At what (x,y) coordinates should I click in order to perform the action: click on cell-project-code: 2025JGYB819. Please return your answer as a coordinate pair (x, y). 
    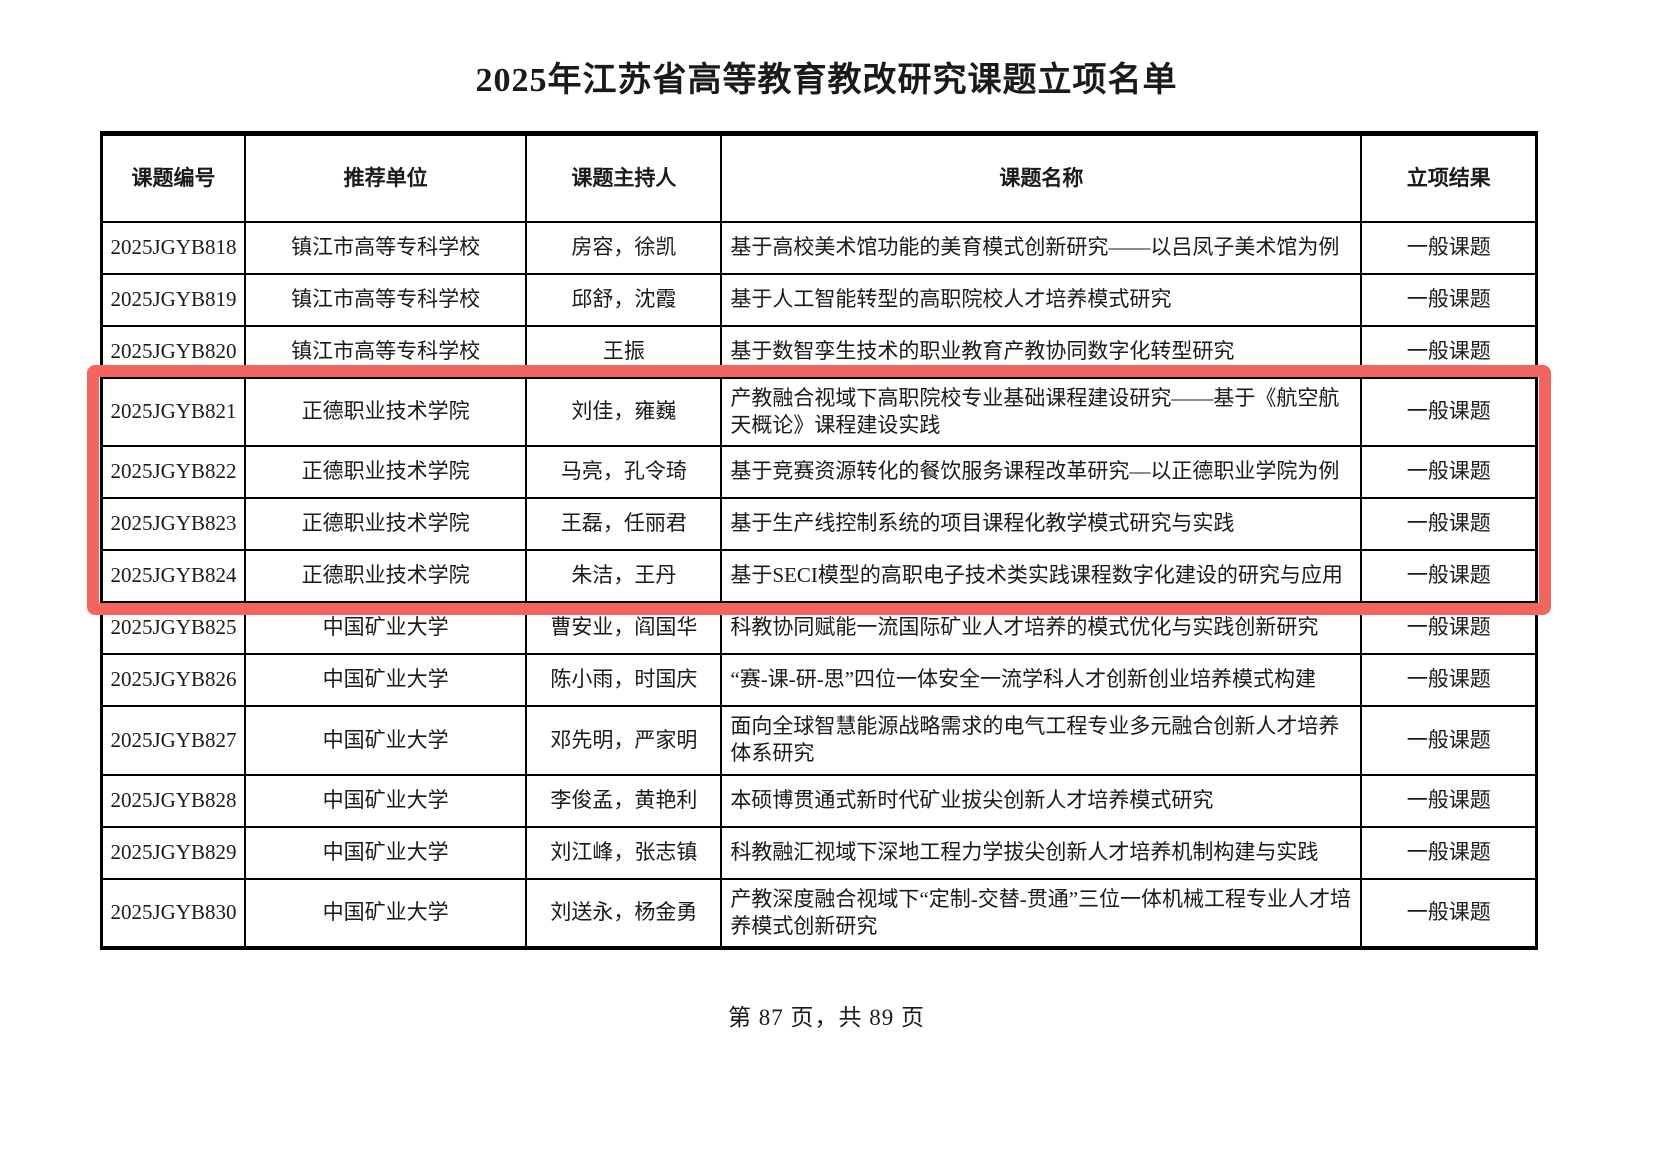
    Looking at the image, I should click on (173, 299).